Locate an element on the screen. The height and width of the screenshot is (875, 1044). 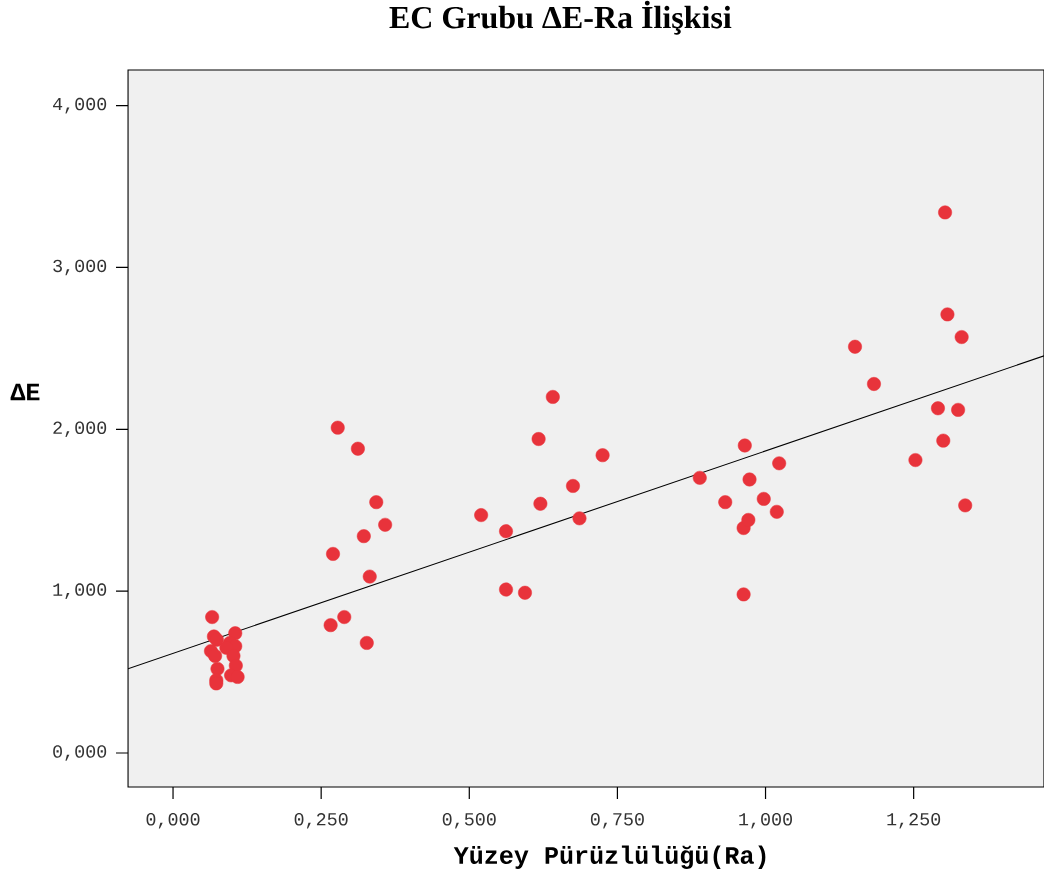
y-tick-label: 1,000 is located at coordinates (80, 591).